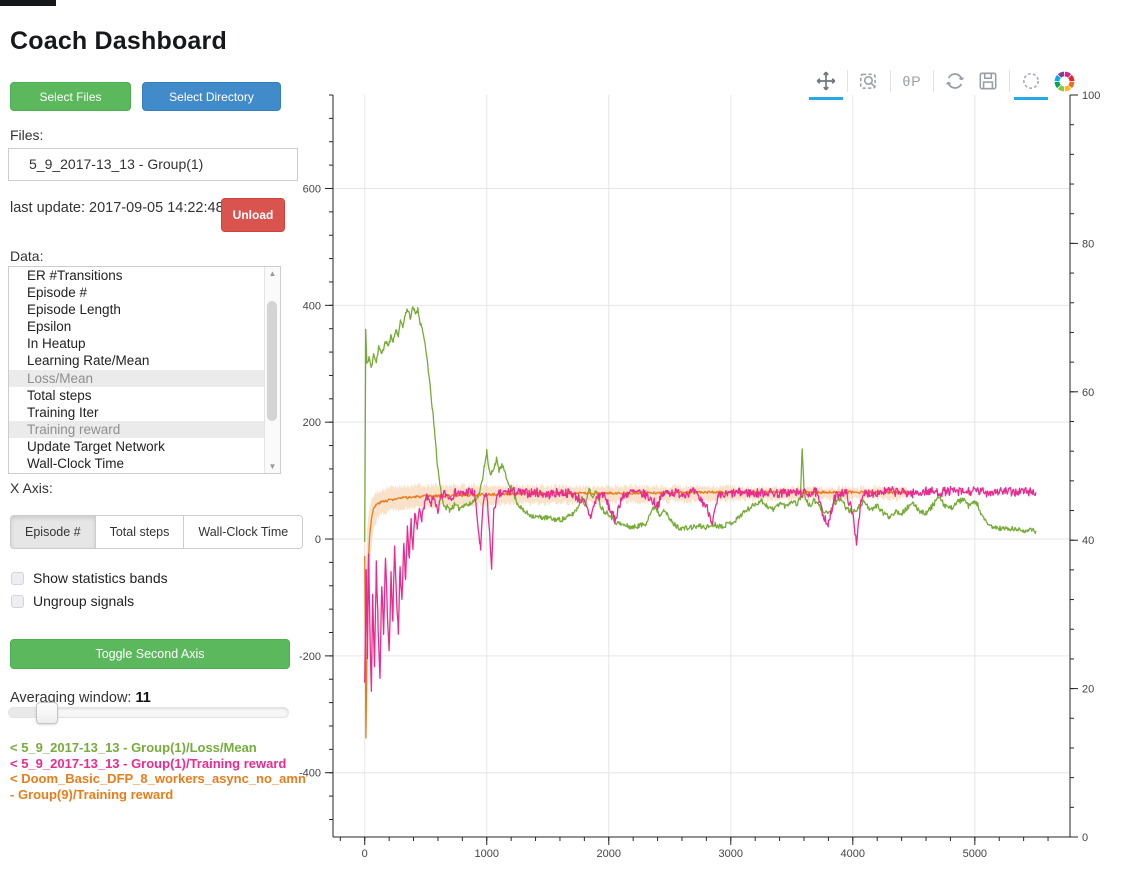 This screenshot has width=1123, height=875. Describe the element at coordinates (49, 327) in the screenshot. I see `data-list-item: Epsilon` at that location.